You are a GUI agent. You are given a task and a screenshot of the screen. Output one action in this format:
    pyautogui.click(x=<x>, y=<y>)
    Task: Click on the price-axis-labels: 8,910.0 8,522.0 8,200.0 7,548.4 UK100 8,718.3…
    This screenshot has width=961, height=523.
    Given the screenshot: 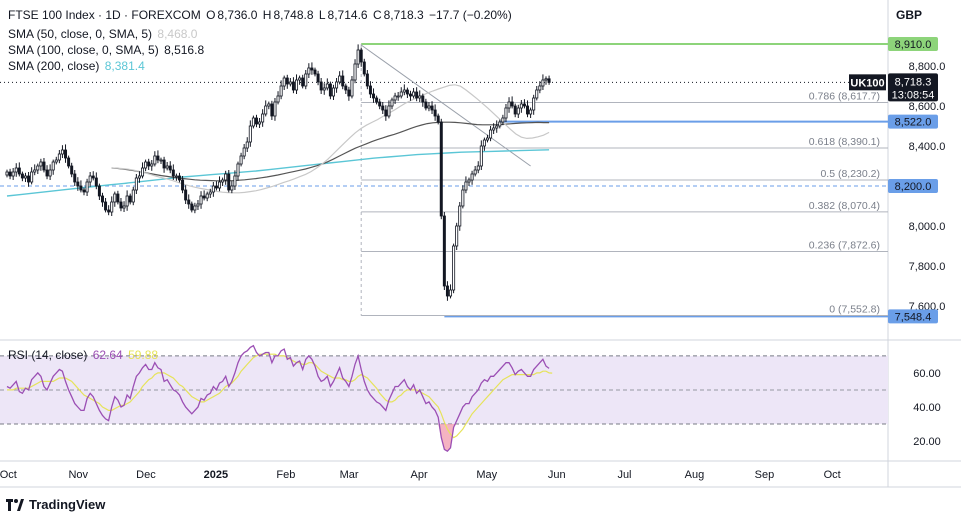 What is the action you would take?
    pyautogui.click(x=893, y=180)
    